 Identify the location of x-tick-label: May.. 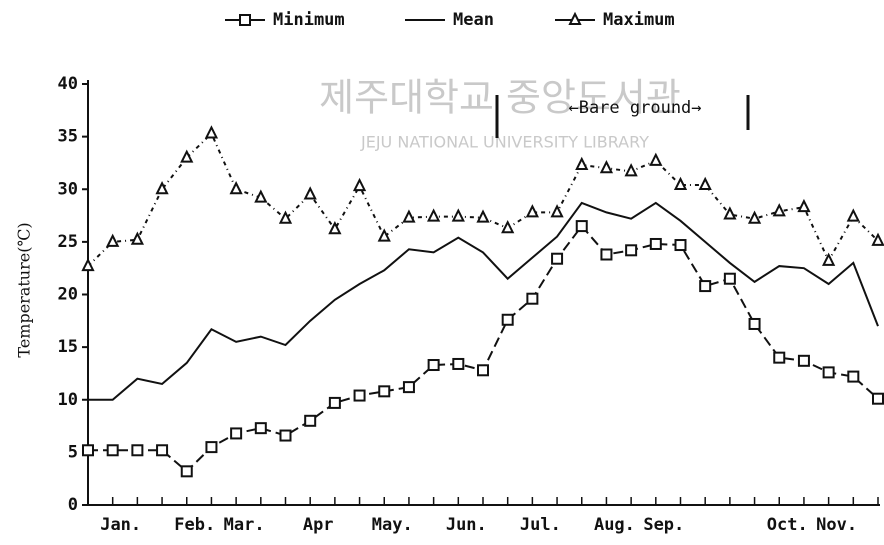
(392, 525).